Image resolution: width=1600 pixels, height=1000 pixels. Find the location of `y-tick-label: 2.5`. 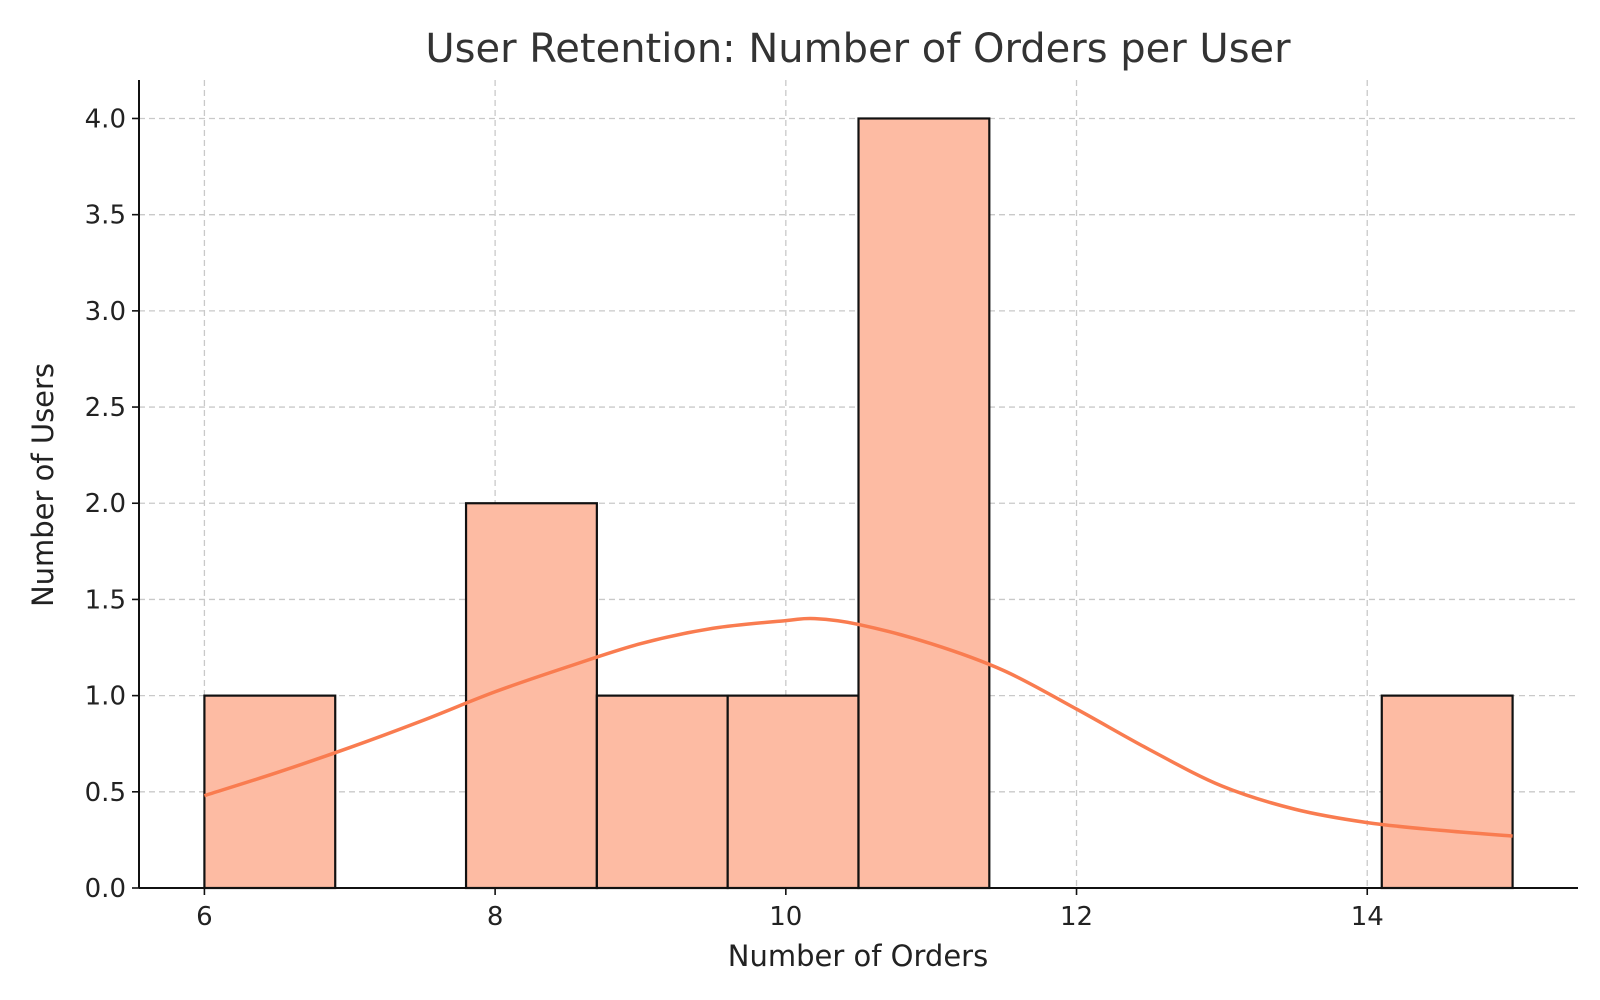

y-tick-label: 2.5 is located at coordinates (105, 408).